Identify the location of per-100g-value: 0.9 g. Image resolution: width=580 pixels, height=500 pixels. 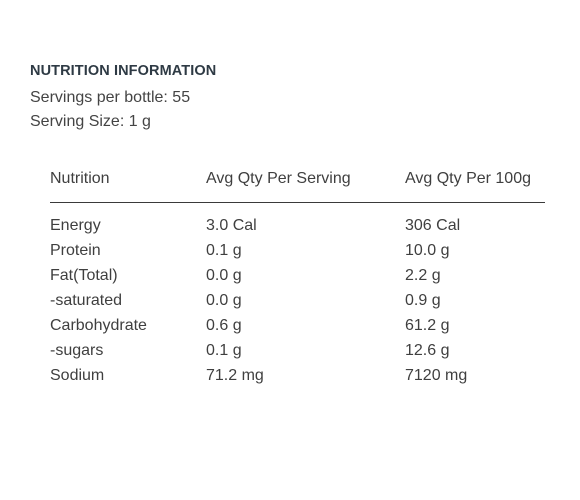
(423, 300).